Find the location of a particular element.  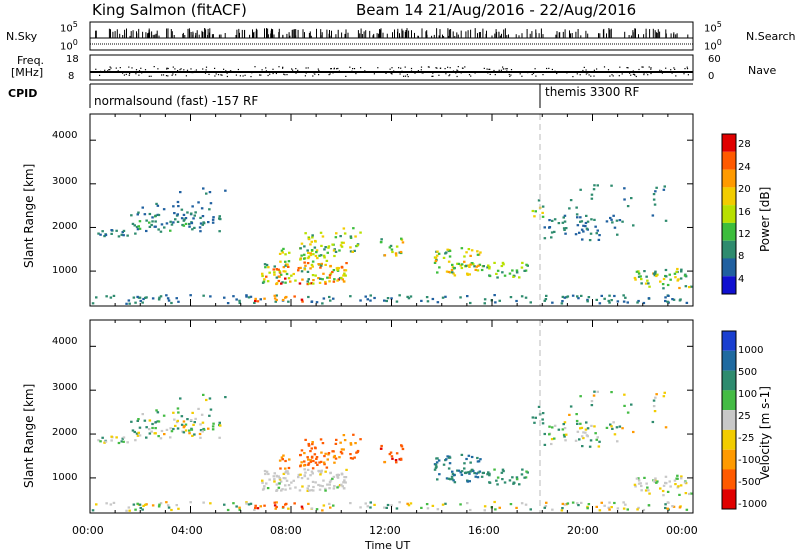

colorbar-swatch is located at coordinates (729, 459).